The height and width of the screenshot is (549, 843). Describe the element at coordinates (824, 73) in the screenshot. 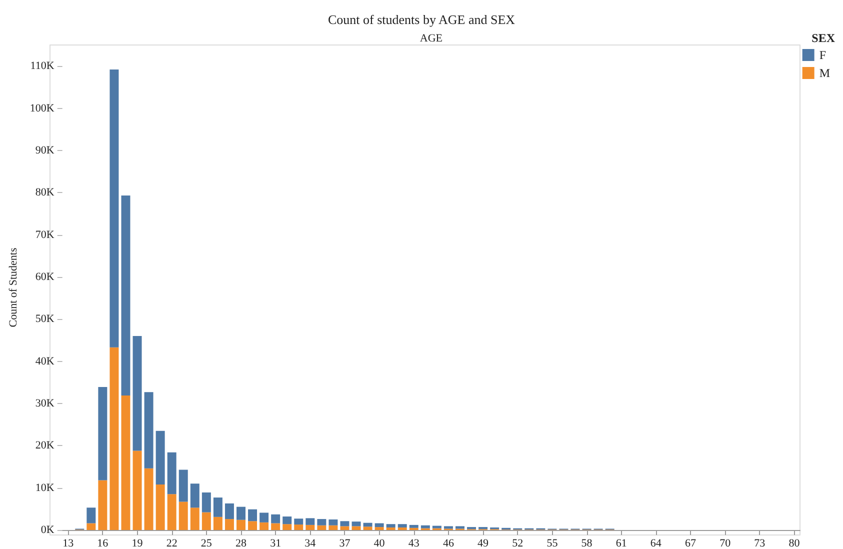

I see `legend-label: M` at that location.